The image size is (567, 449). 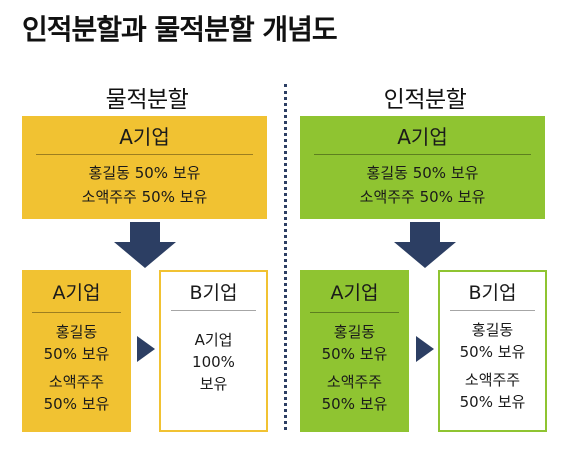 What do you see at coordinates (180, 29) in the screenshot?
I see `diagram-title: 인적분할과 물적분할 개념도` at bounding box center [180, 29].